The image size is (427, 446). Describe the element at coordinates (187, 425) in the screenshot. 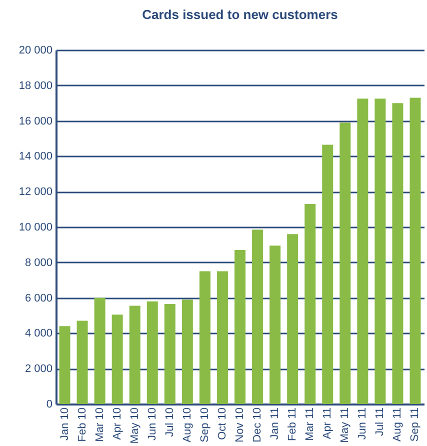

I see `x-tick-label: Aug 10` at that location.